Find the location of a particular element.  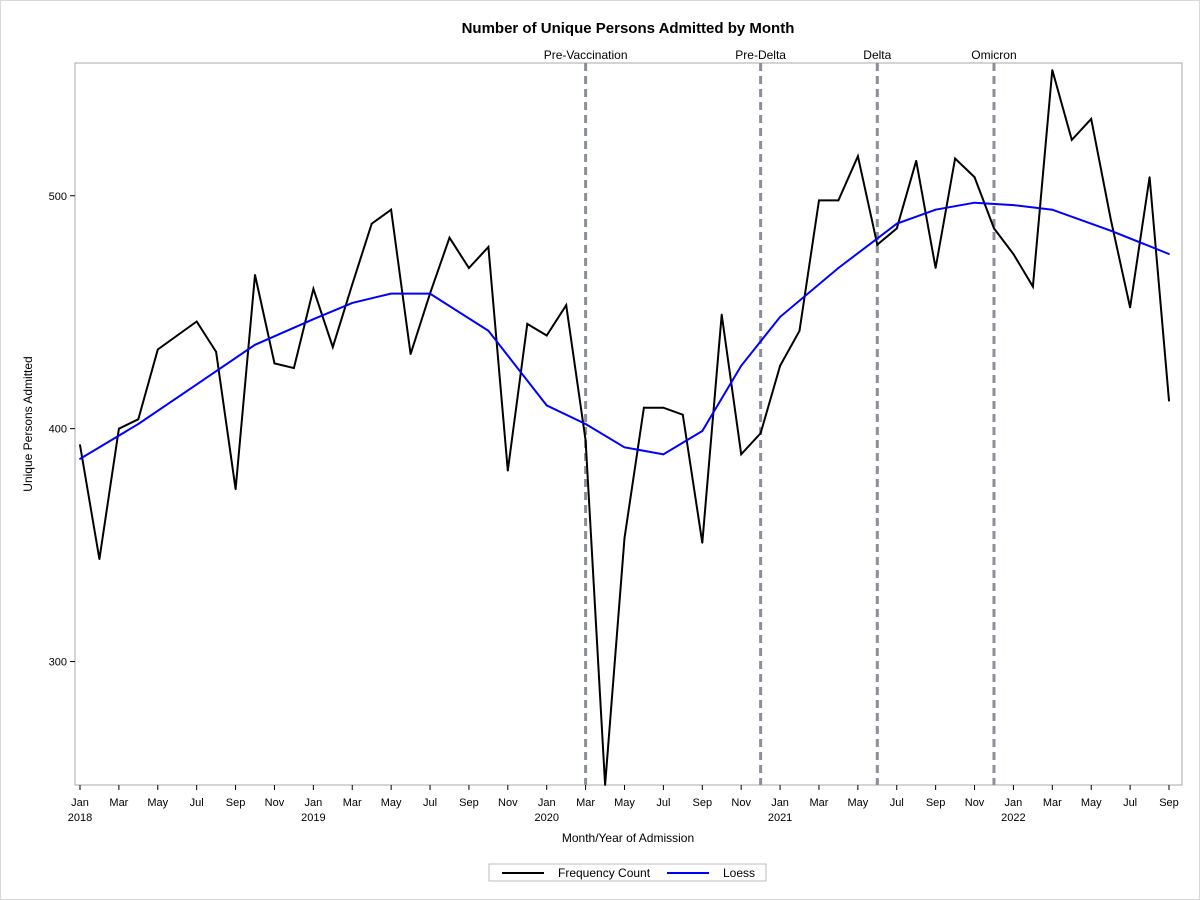

y-axis-label: Unique Persons Admitted is located at coordinates (28, 423).